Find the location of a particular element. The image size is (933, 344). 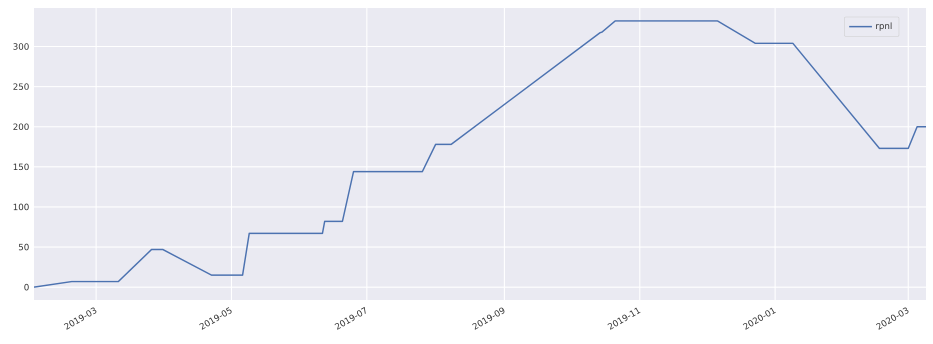

y-tick-label: 300 is located at coordinates (21, 46).